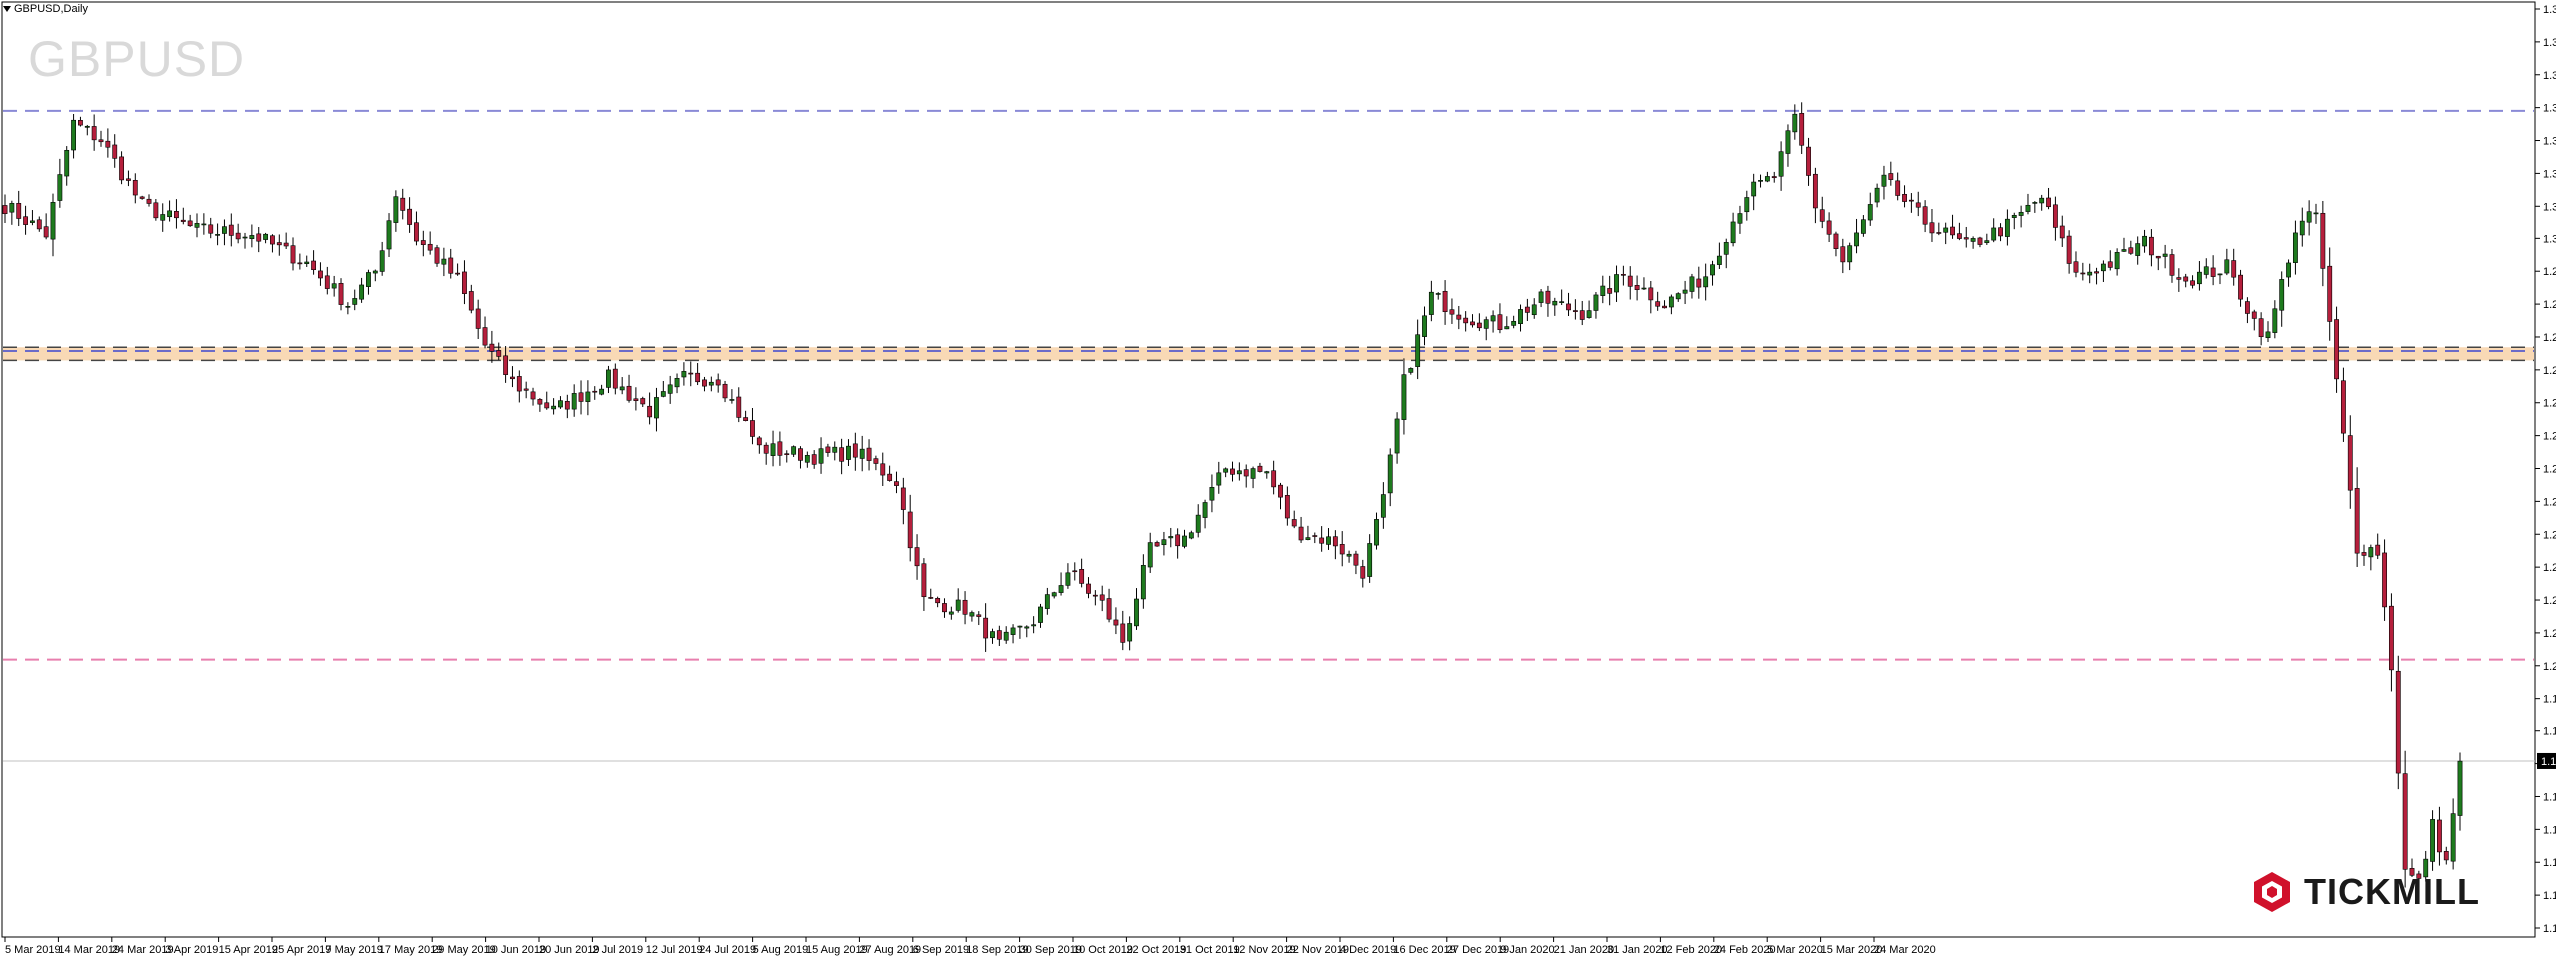 Image resolution: width=2556 pixels, height=965 pixels. What do you see at coordinates (2392, 891) in the screenshot?
I see `brand-name: TICKMILL` at bounding box center [2392, 891].